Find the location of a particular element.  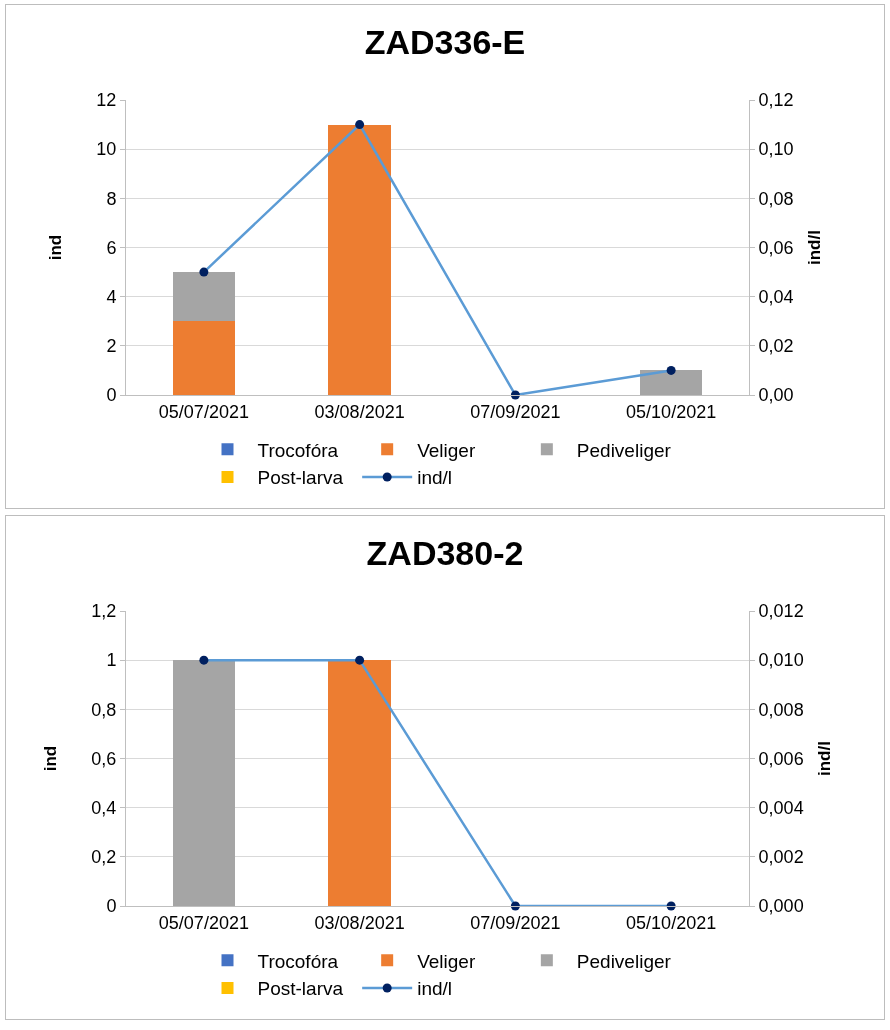

y-tick-label: 0,4 is located at coordinates (104, 807).